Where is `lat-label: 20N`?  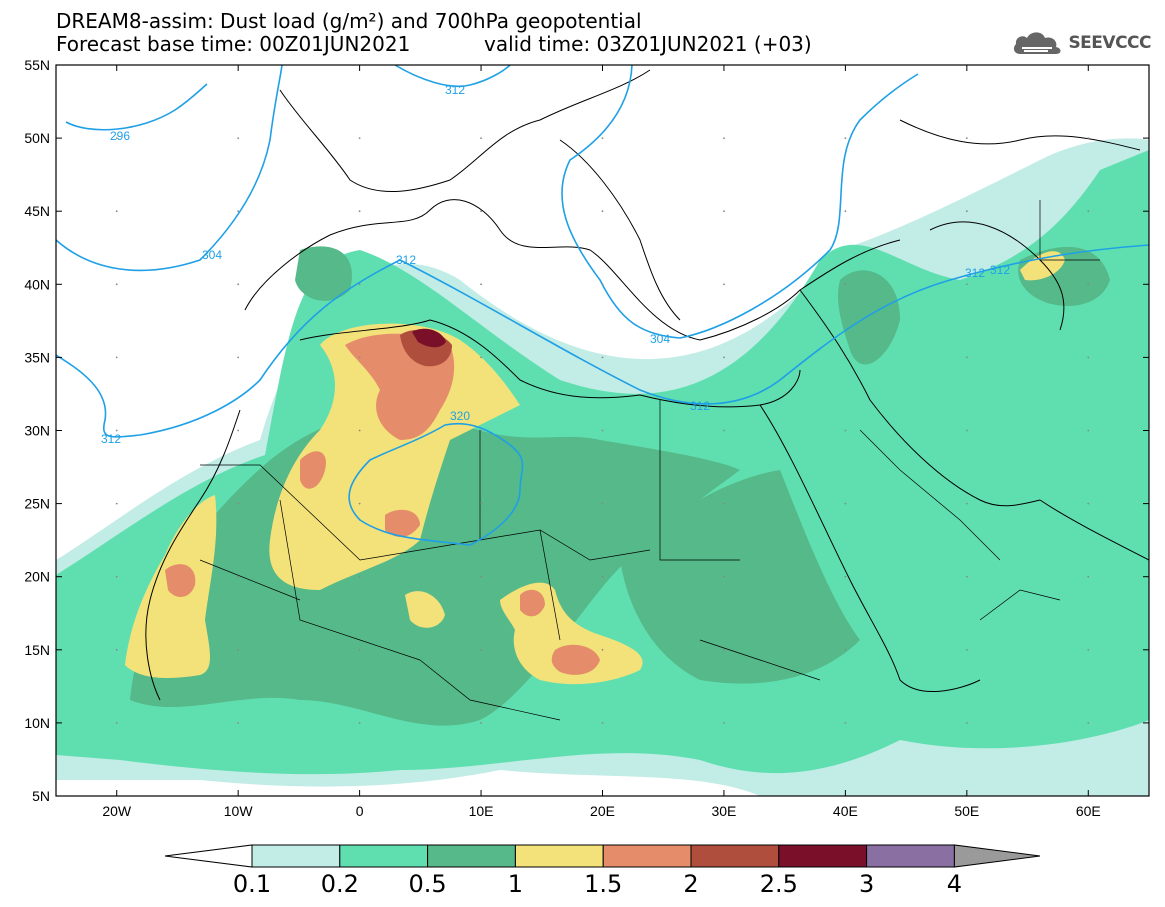 lat-label: 20N is located at coordinates (37, 577).